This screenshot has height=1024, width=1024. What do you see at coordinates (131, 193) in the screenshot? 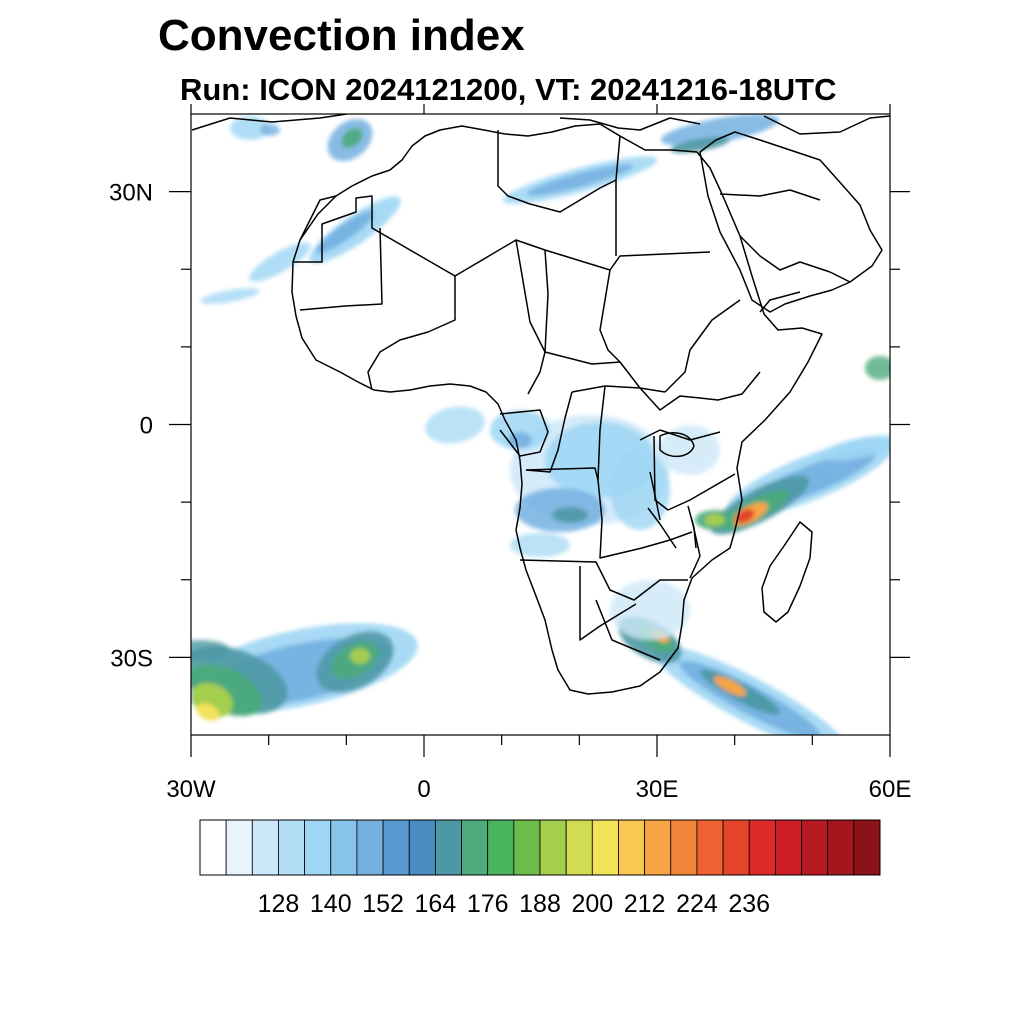
I see `y-tick-label: 30N` at bounding box center [131, 193].